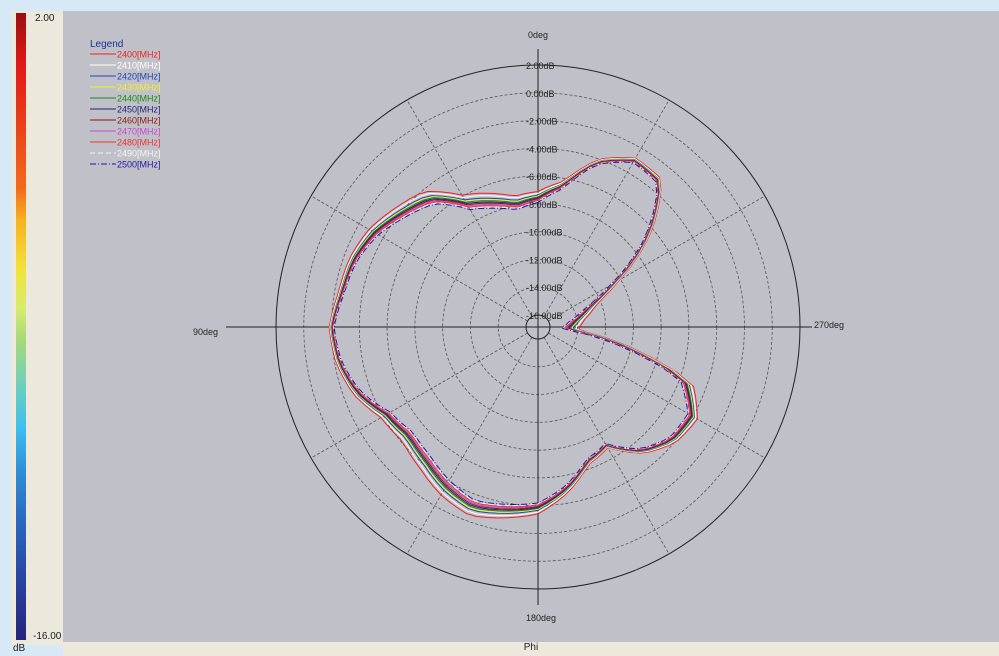  I want to click on legend-entry: 2470[MHz], so click(139, 132).